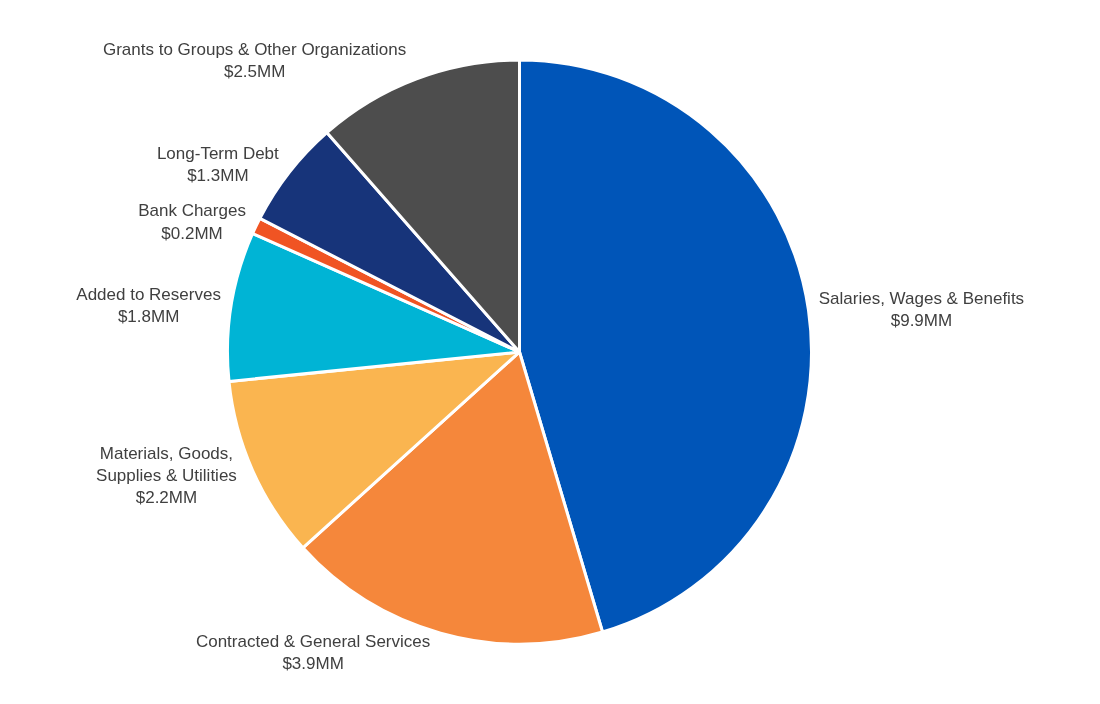  Describe the element at coordinates (313, 641) in the screenshot. I see `slice-label: Contracted & General Services` at that location.